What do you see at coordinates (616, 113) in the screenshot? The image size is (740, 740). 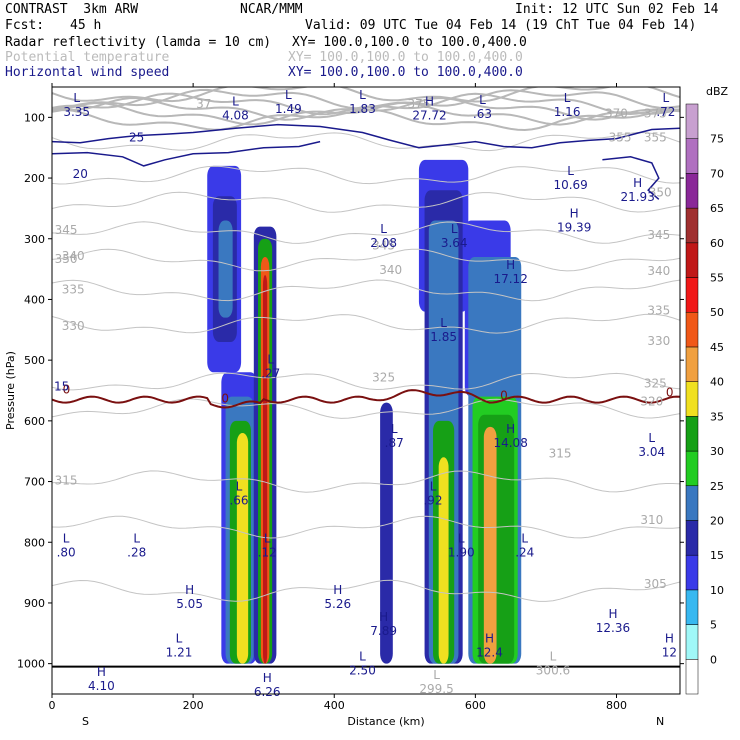 I see `theta-label-9: 370` at bounding box center [616, 113].